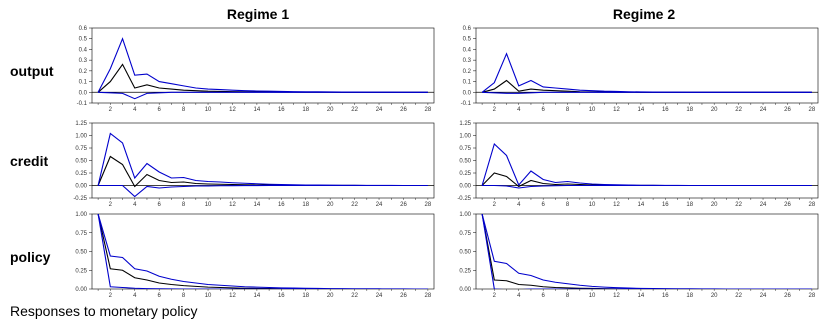 Image resolution: width=822 pixels, height=324 pixels. What do you see at coordinates (467, 40) in the screenshot?
I see `y-tick-label: 0.5` at bounding box center [467, 40].